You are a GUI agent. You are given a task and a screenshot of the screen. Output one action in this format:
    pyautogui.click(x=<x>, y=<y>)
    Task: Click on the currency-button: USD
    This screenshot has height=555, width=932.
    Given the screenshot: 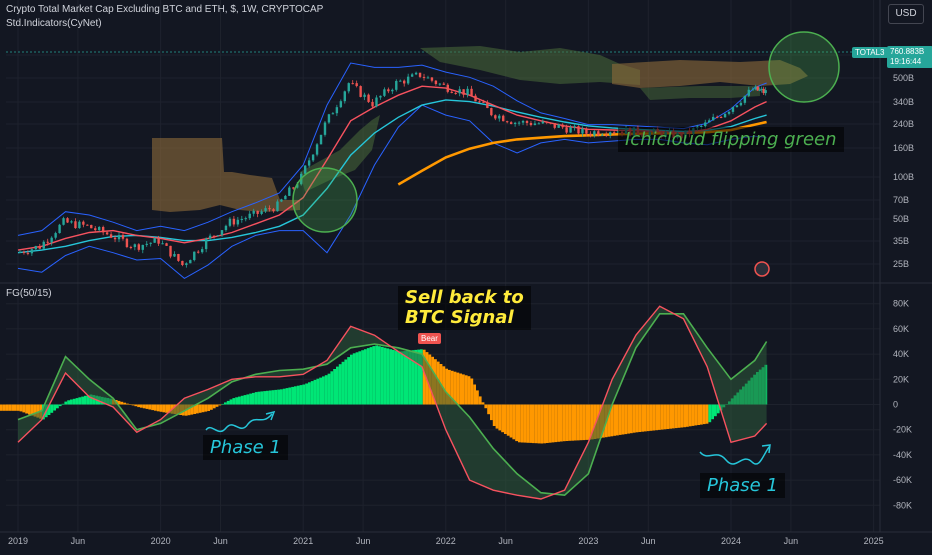 What is the action you would take?
    pyautogui.click(x=906, y=14)
    